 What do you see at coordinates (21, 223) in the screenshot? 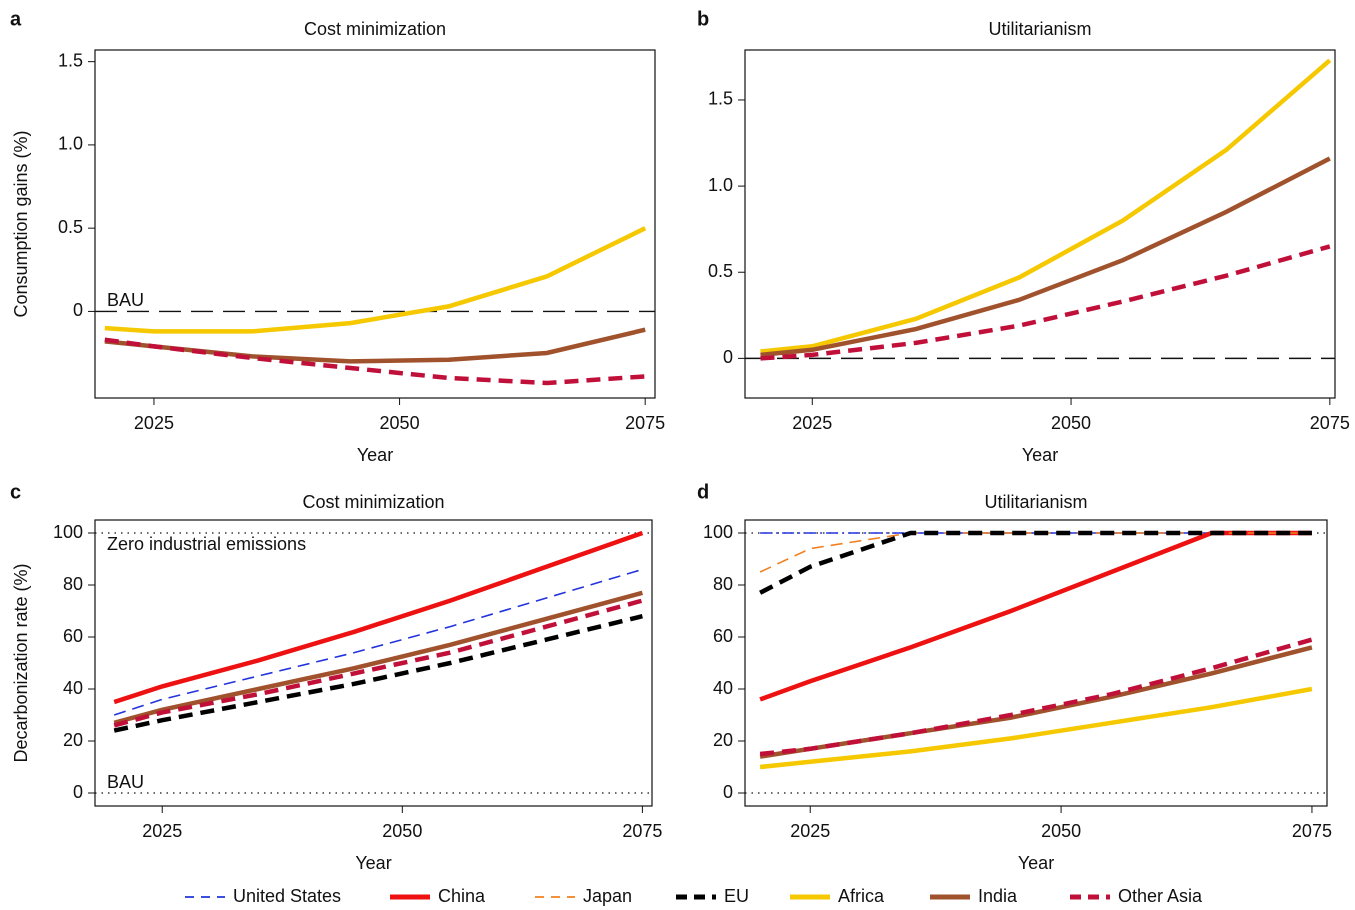
I see `y-axis-label: Consumption gains (%)` at bounding box center [21, 223].